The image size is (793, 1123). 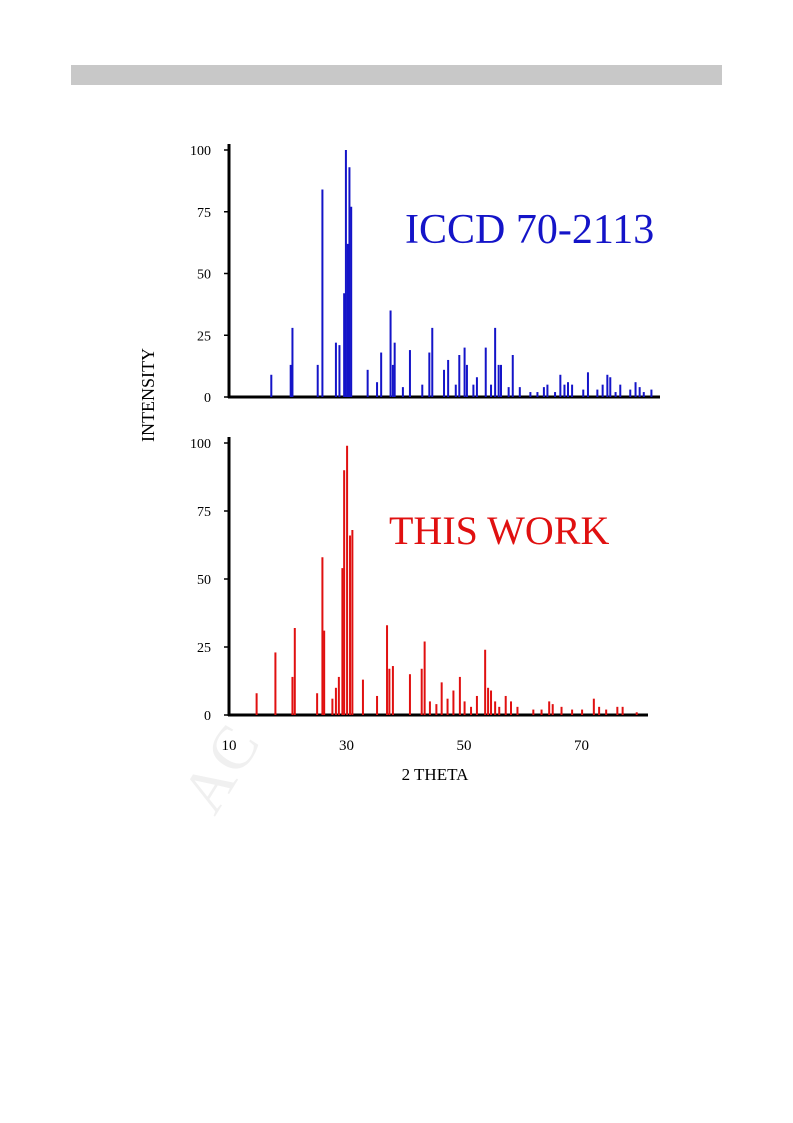 What do you see at coordinates (406, 746) in the screenshot?
I see `x-ticks: 10 30 50 70` at bounding box center [406, 746].